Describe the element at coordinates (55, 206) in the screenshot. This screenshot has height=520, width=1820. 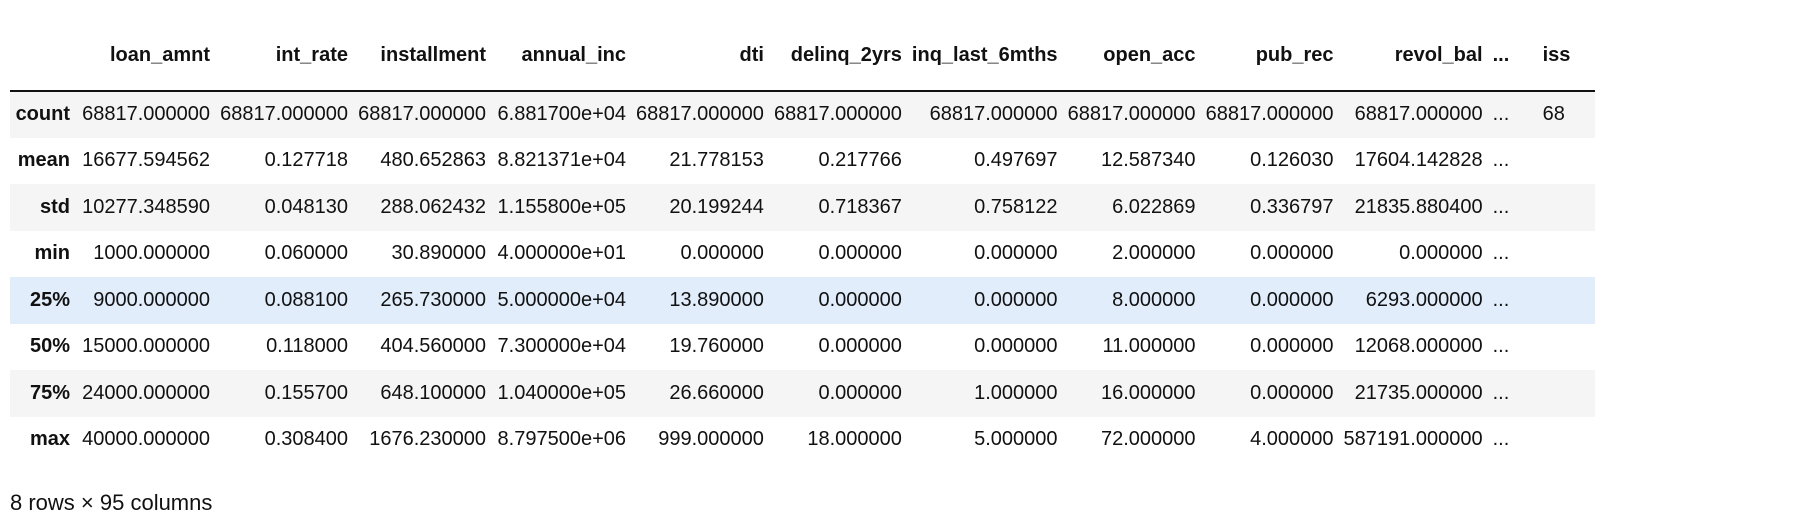
I see `row-index-label: std` at that location.